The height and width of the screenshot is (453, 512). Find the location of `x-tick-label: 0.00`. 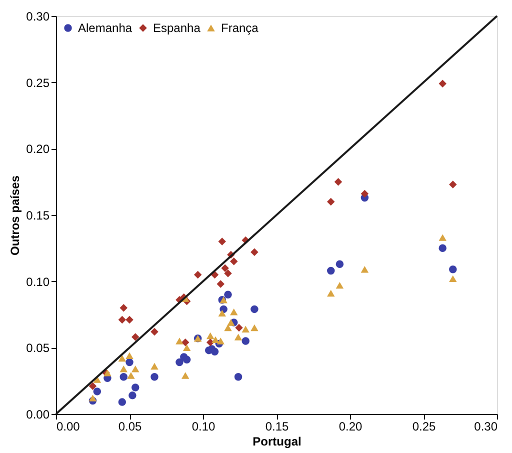

x-tick-label: 0.00 is located at coordinates (68, 427).